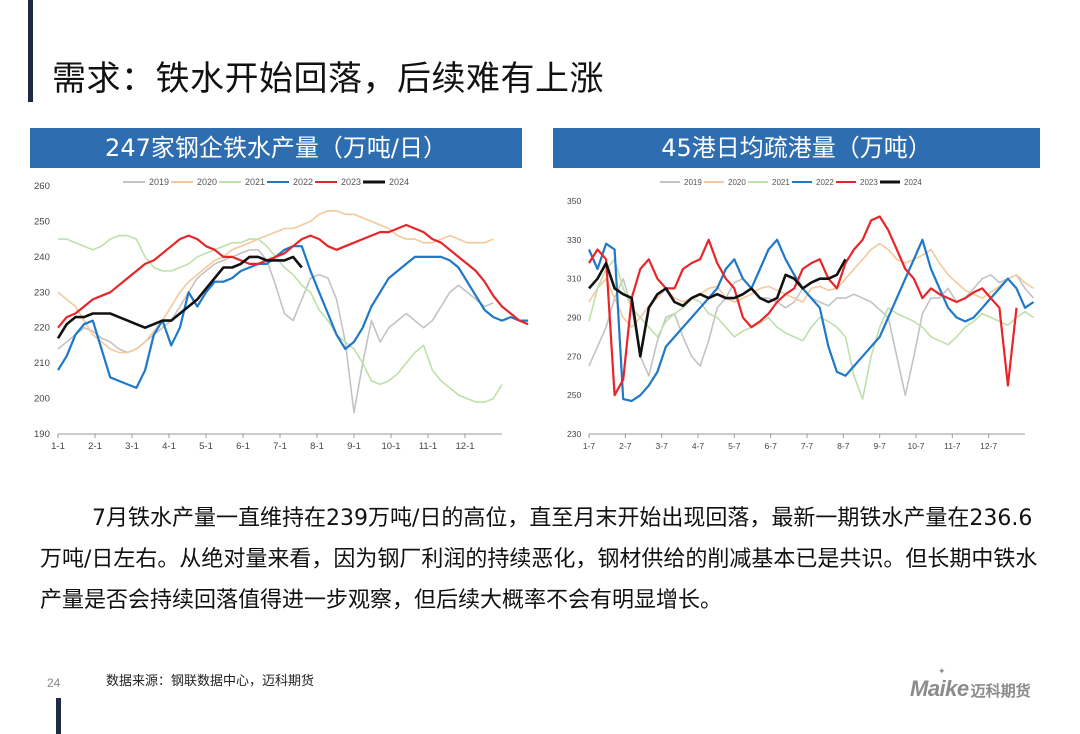  What do you see at coordinates (132, 446) in the screenshot?
I see `x-tick-label: 3-1` at bounding box center [132, 446].